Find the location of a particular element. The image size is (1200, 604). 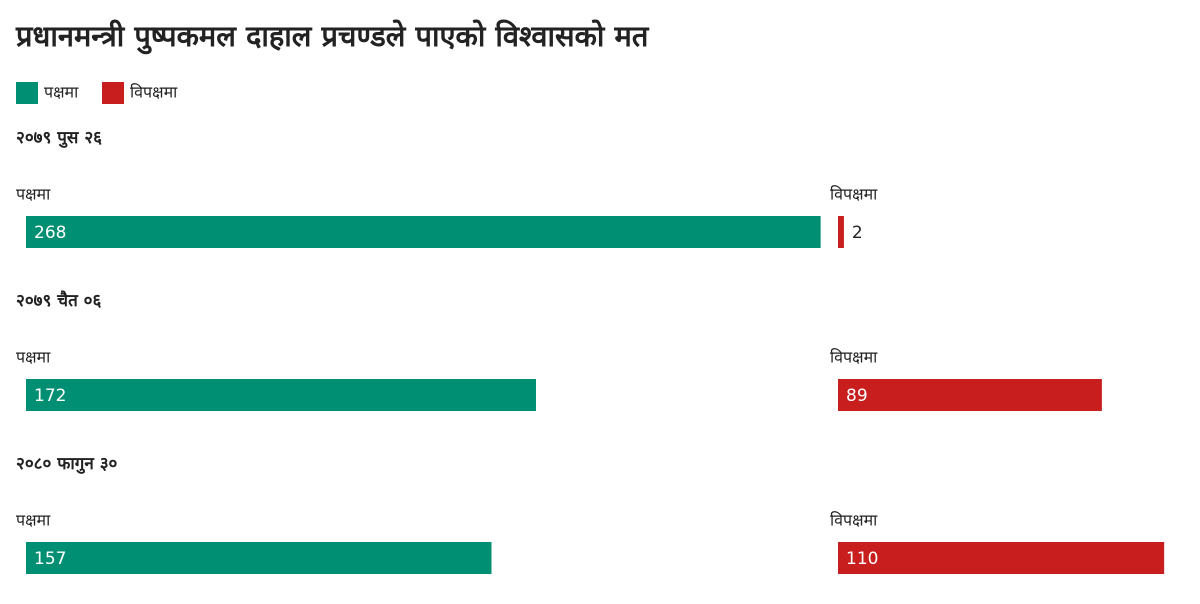

value-label: 172 is located at coordinates (50, 396).